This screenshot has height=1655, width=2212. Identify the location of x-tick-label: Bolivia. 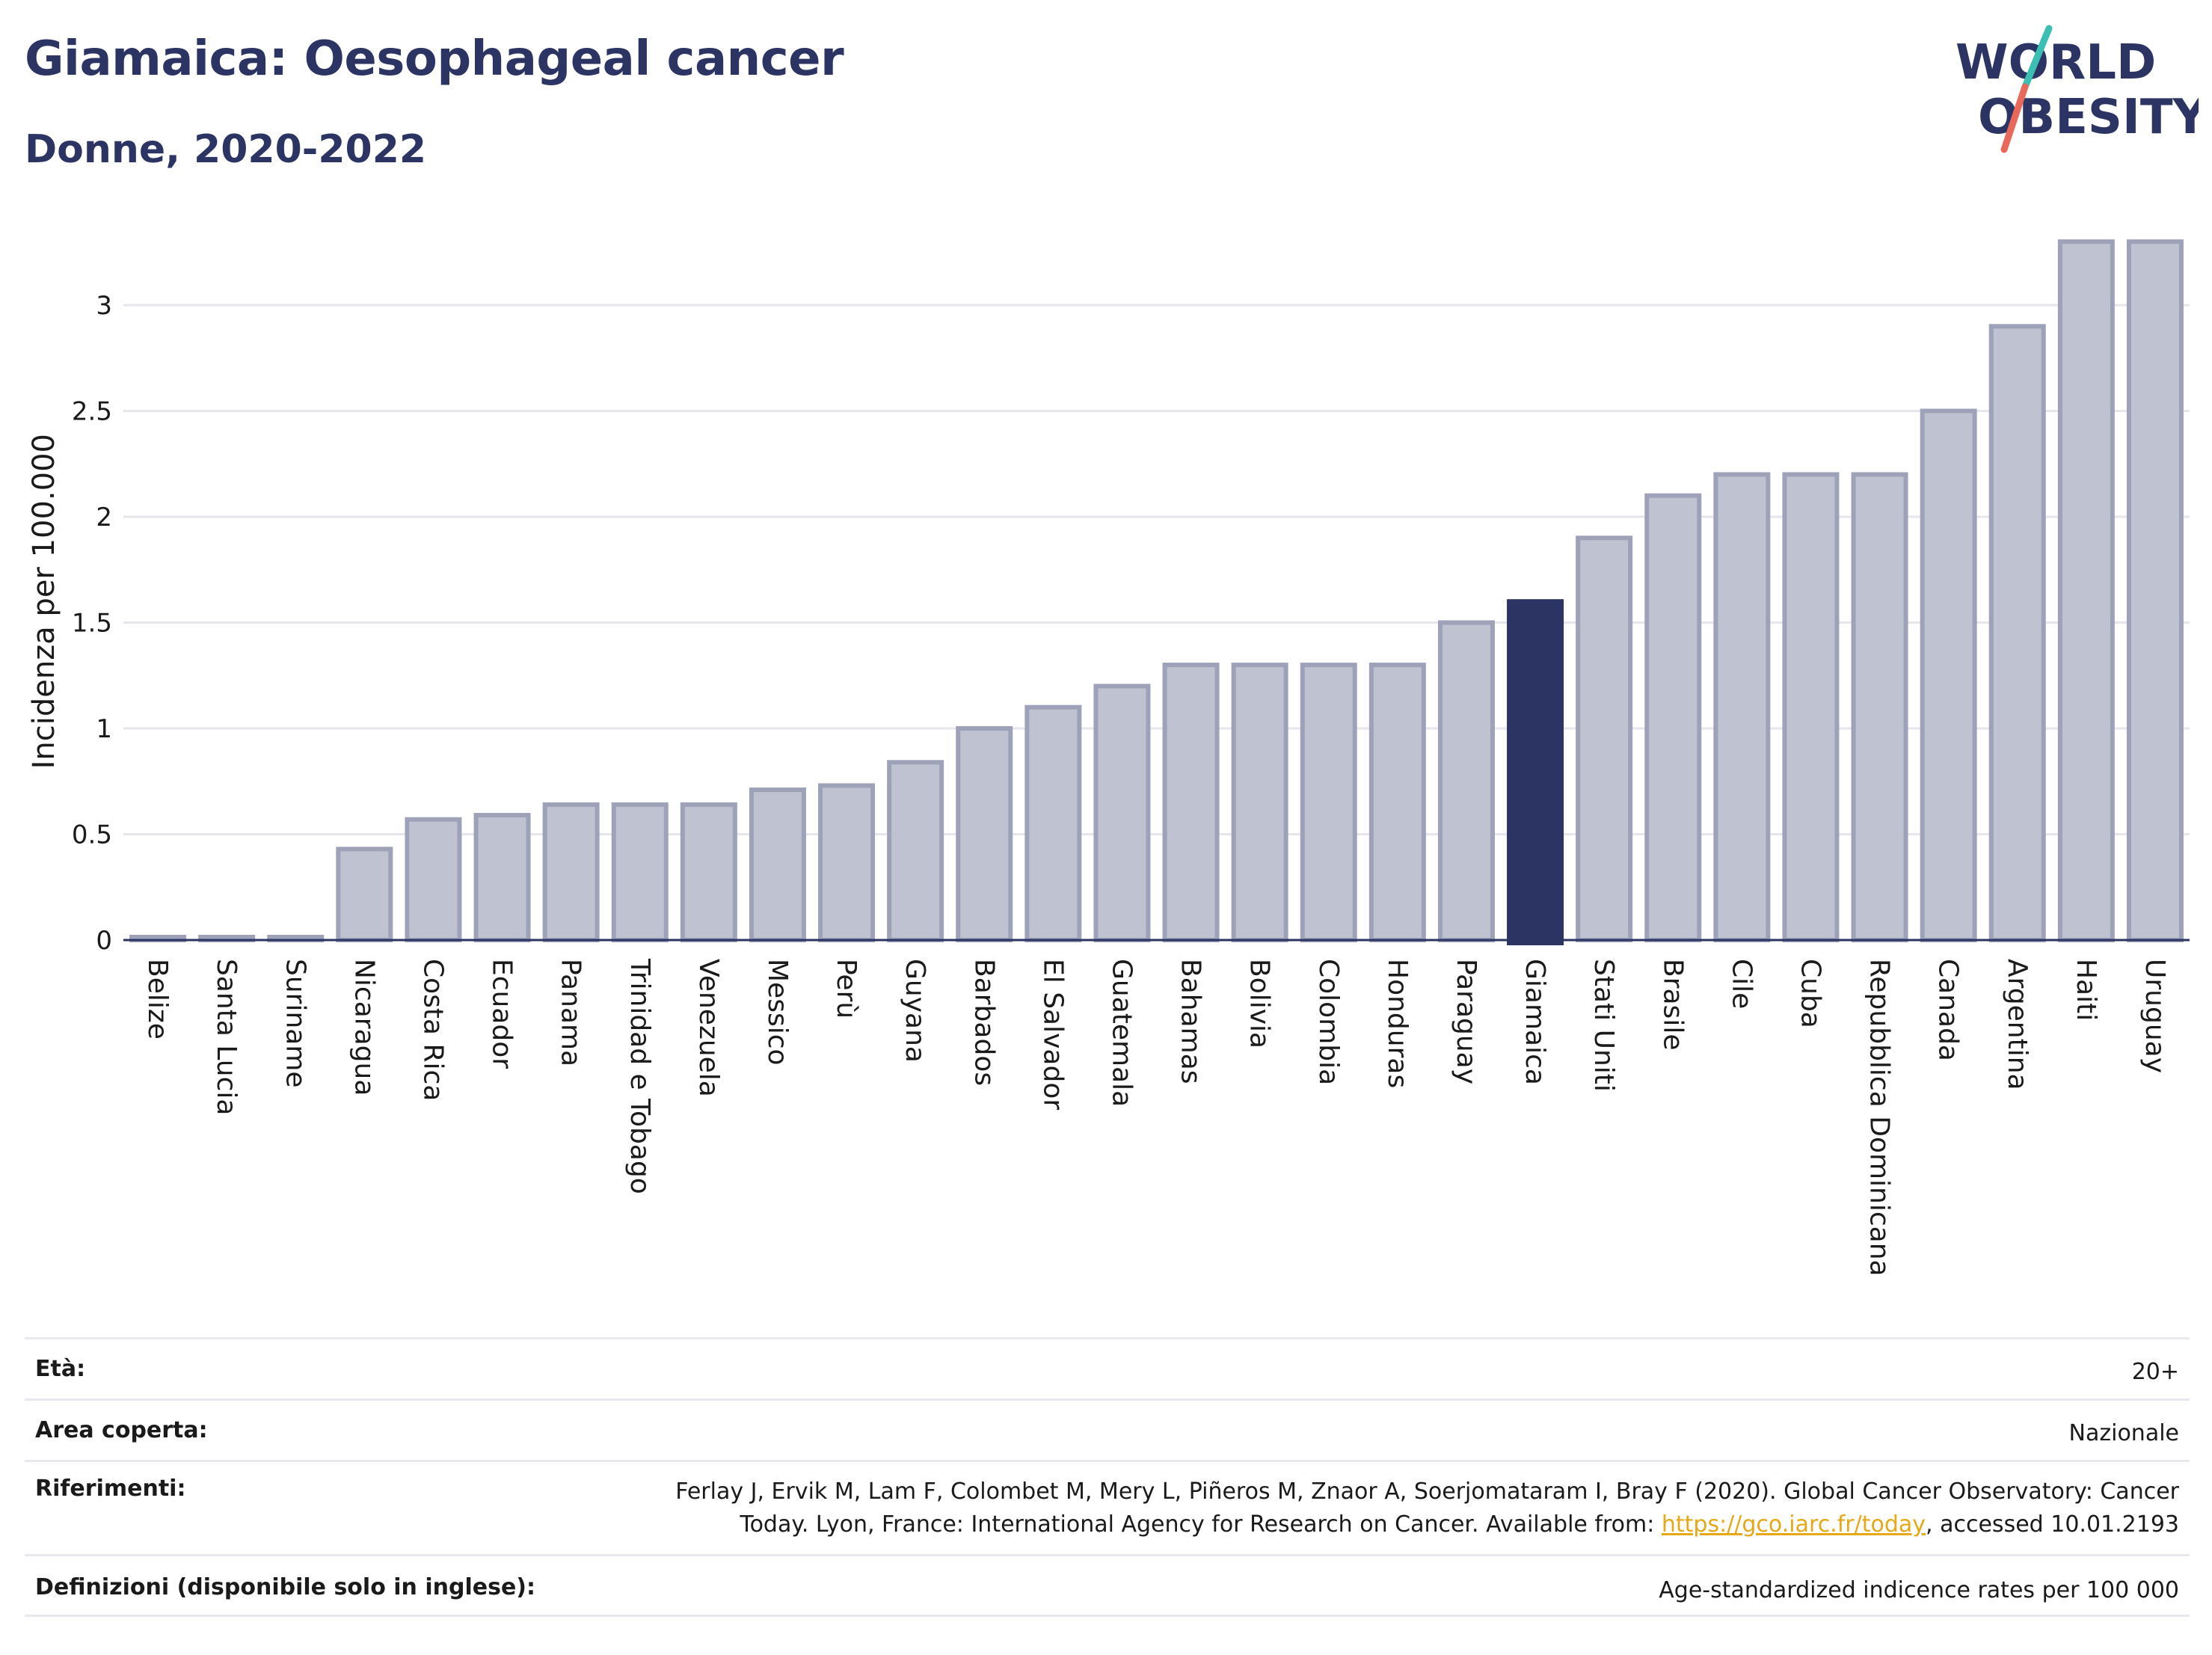
(1259, 1003).